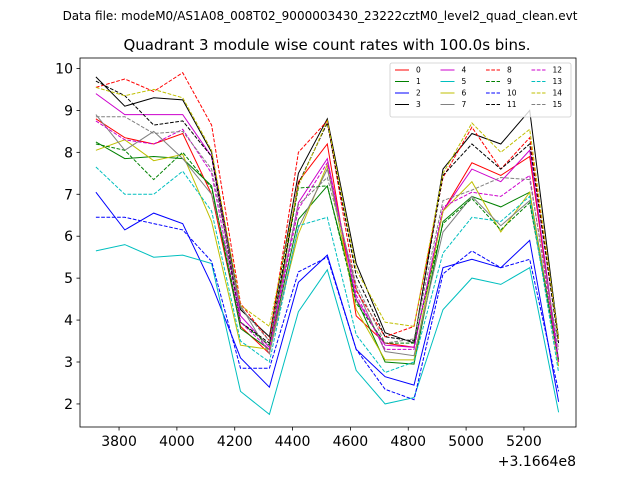 The height and width of the screenshot is (480, 640). I want to click on legend-label-15: 15, so click(558, 104).